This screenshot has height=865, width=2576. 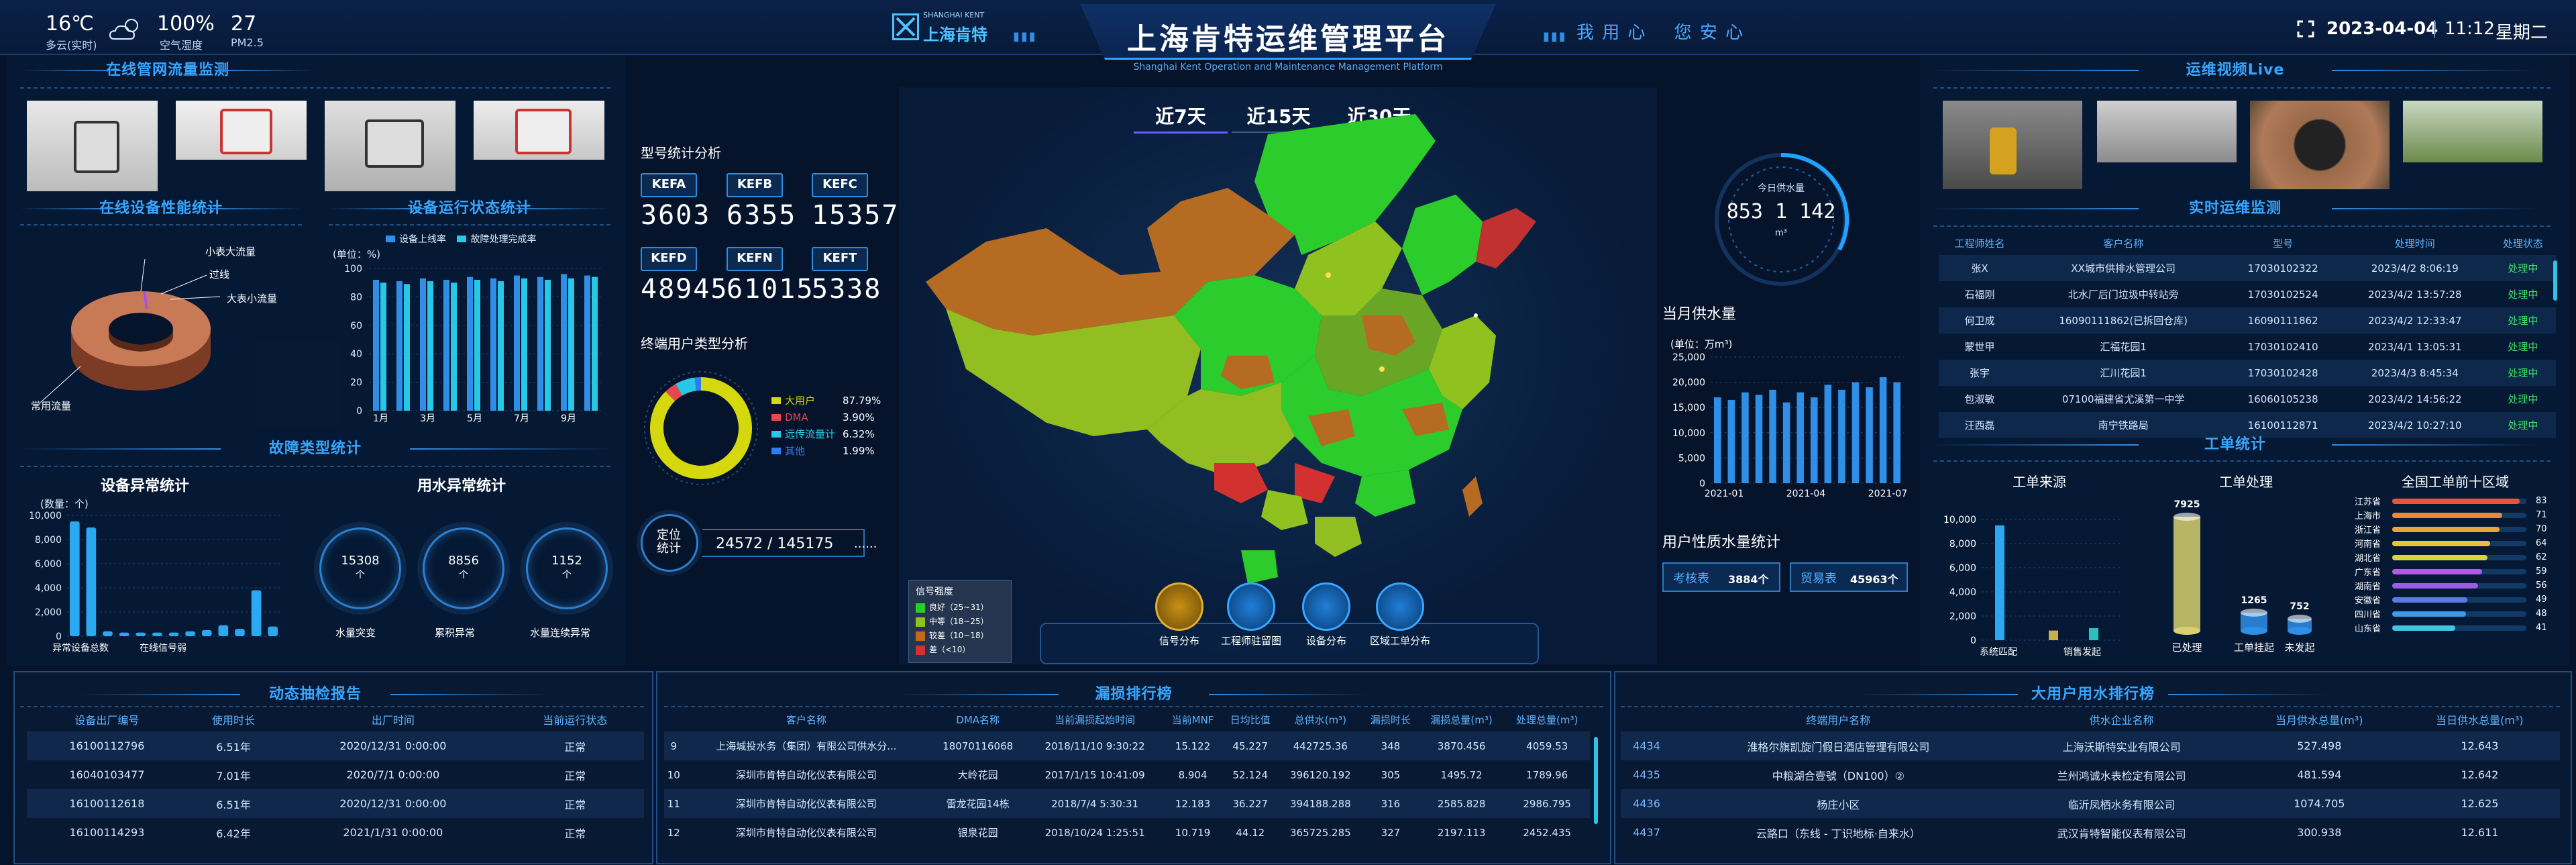 I want to click on fault-divider, so click(x=315, y=466).